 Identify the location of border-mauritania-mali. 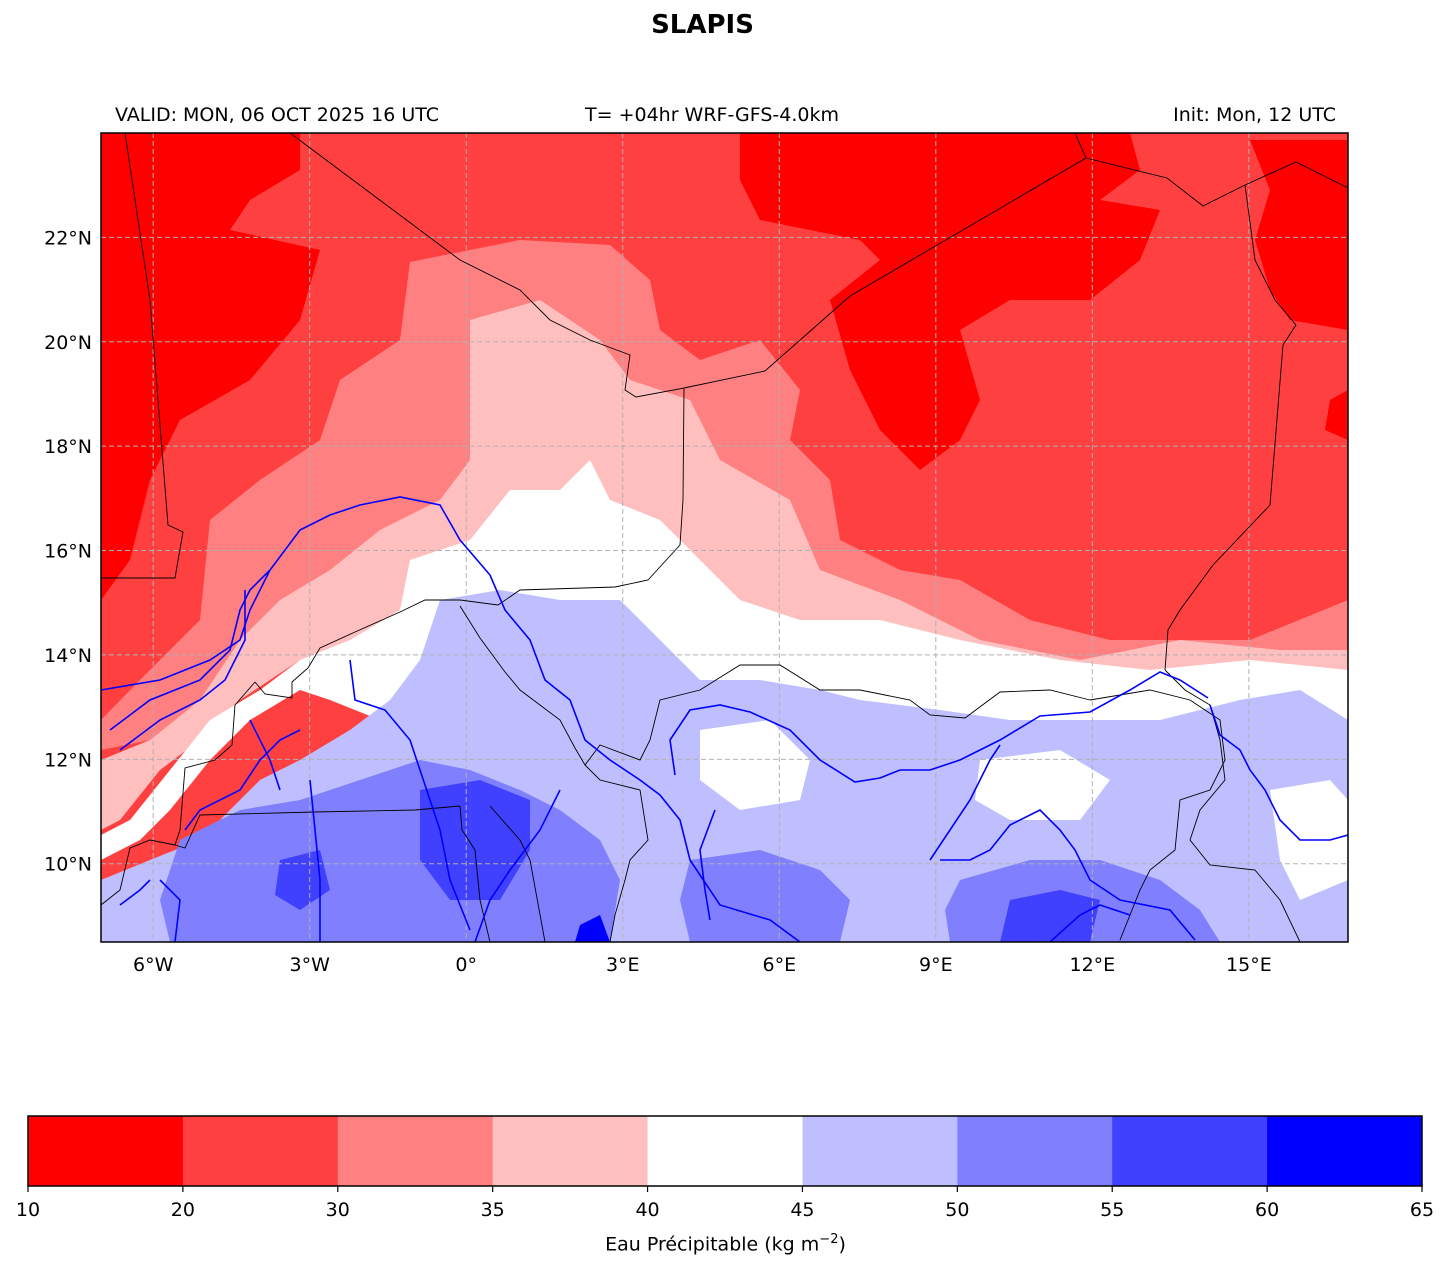
(142, 356).